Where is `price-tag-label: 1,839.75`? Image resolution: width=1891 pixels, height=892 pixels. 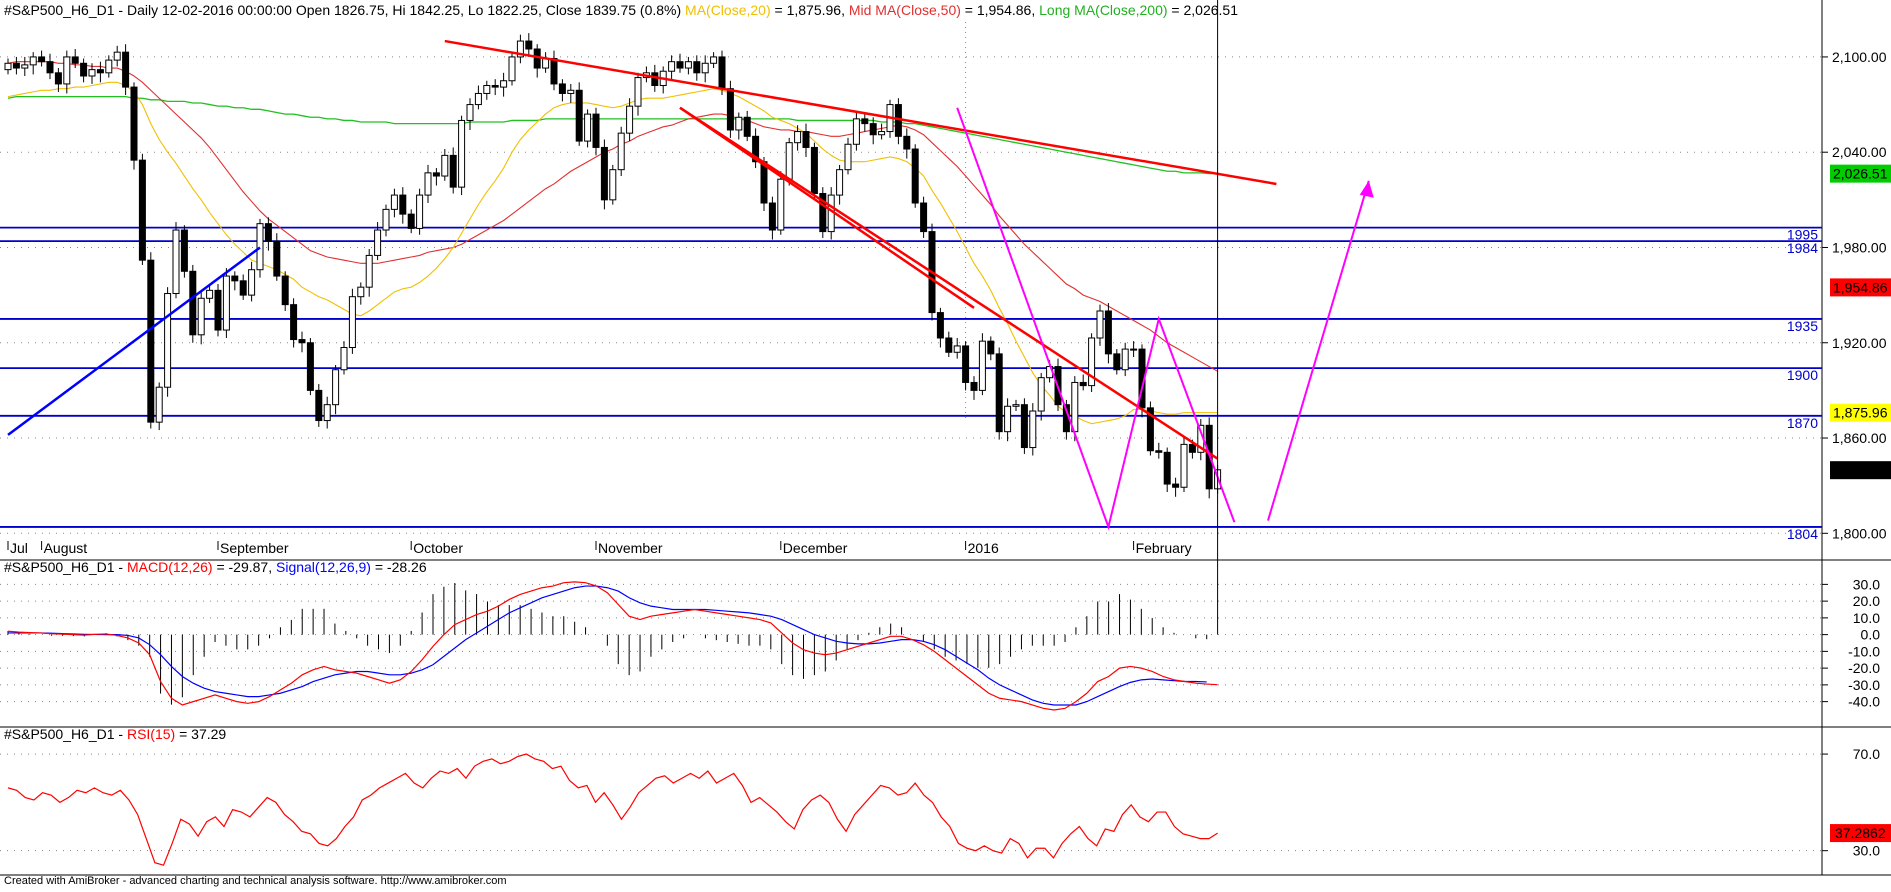 price-tag-label: 1,839.75 is located at coordinates (1860, 470).